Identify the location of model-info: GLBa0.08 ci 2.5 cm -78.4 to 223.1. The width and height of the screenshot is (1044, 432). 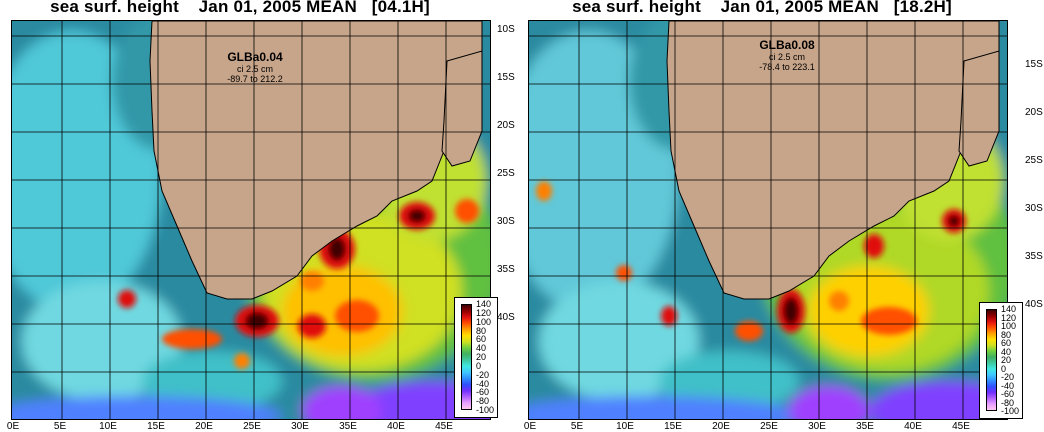
(787, 55).